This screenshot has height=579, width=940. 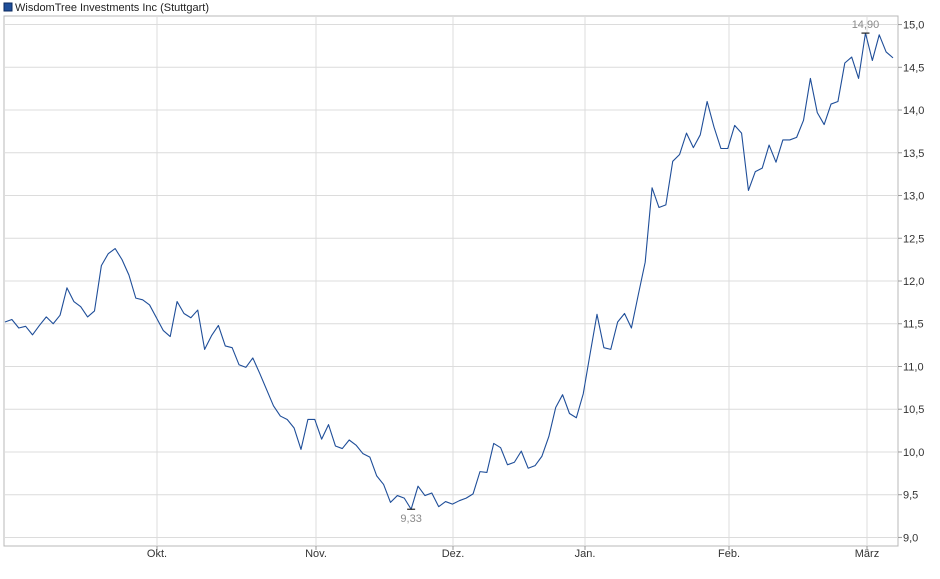 I want to click on y-tick-label: 11,5, so click(x=913, y=325).